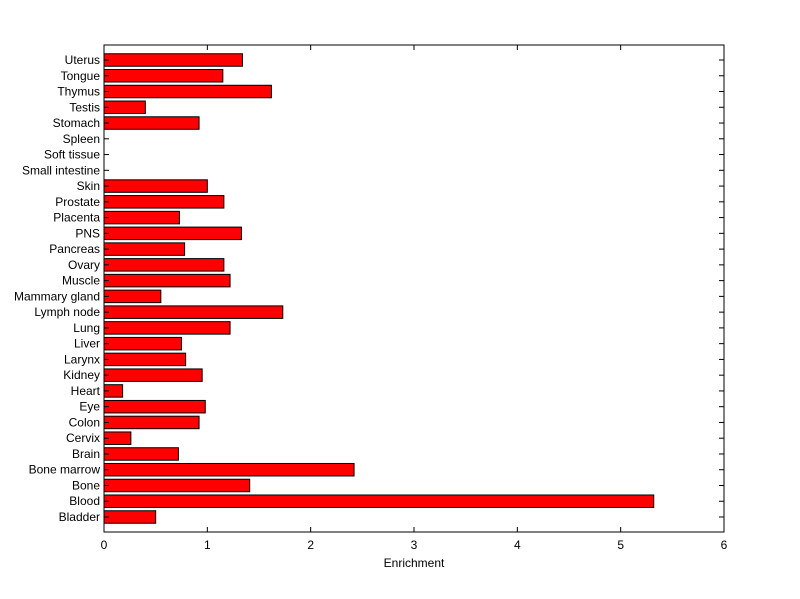 The width and height of the screenshot is (800, 599). What do you see at coordinates (81, 375) in the screenshot?
I see `y-tick-label-kidney: Kidney` at bounding box center [81, 375].